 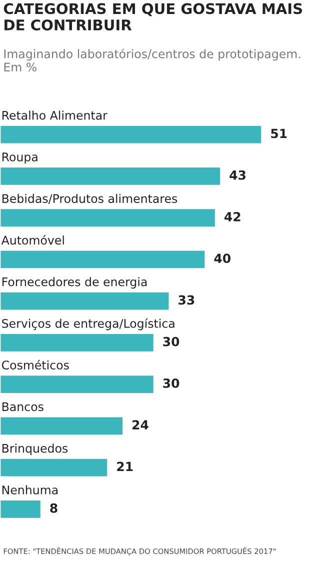 I want to click on data-label: 40, so click(x=222, y=259).